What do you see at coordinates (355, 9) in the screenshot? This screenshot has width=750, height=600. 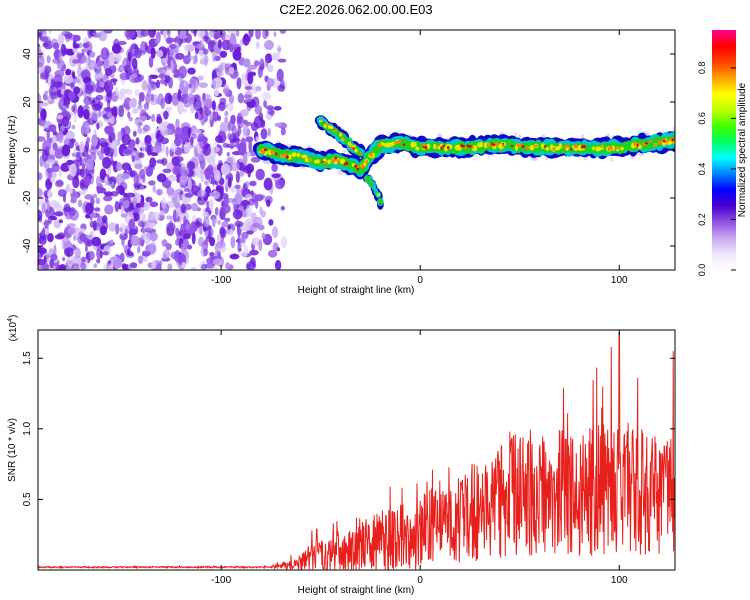 I see `chart-title: C2E2.2026.062.00.00.E03` at bounding box center [355, 9].